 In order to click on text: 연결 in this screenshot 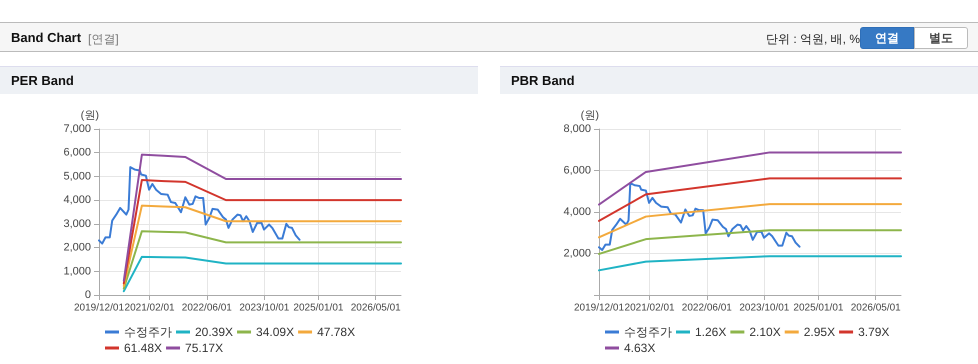, I will do `click(887, 38)`.